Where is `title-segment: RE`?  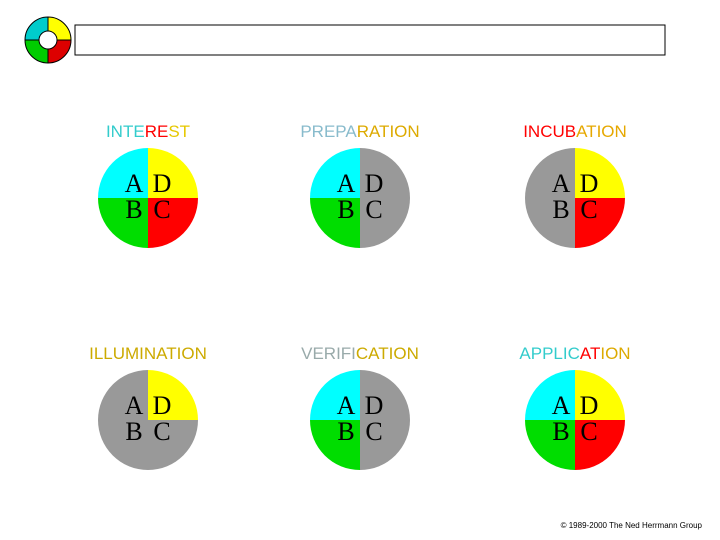 title-segment: RE is located at coordinates (157, 131).